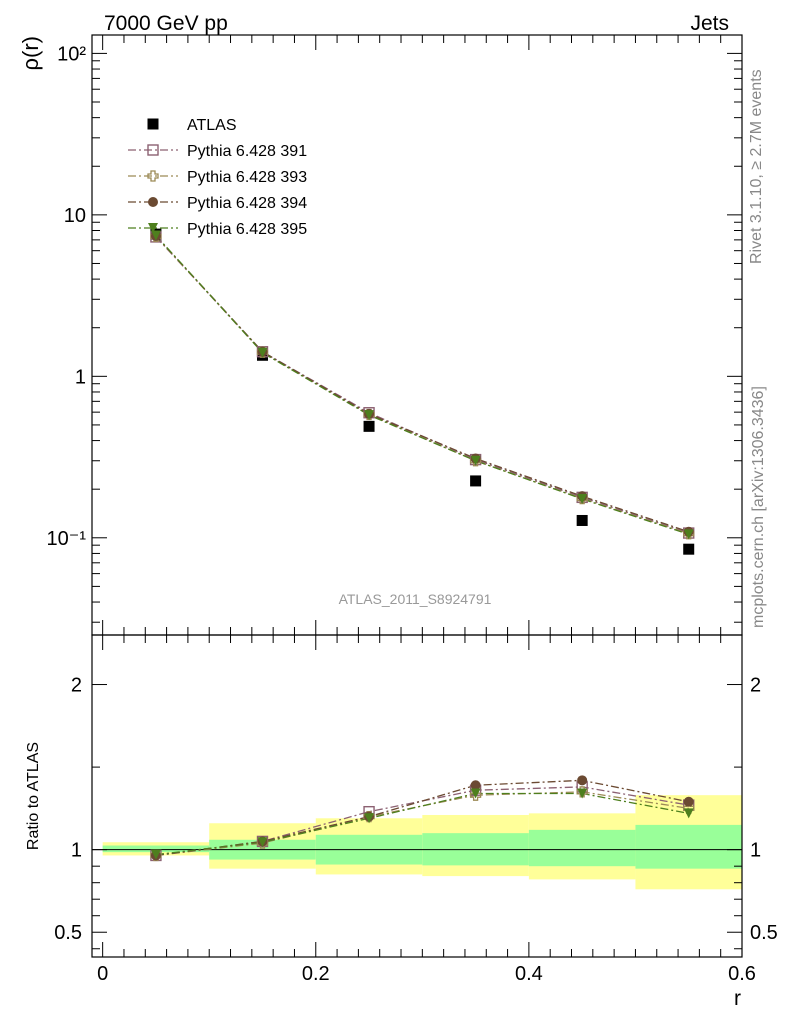 Image resolution: width=786 pixels, height=1024 pixels. I want to click on legend-label: ATLAS, so click(212, 125).